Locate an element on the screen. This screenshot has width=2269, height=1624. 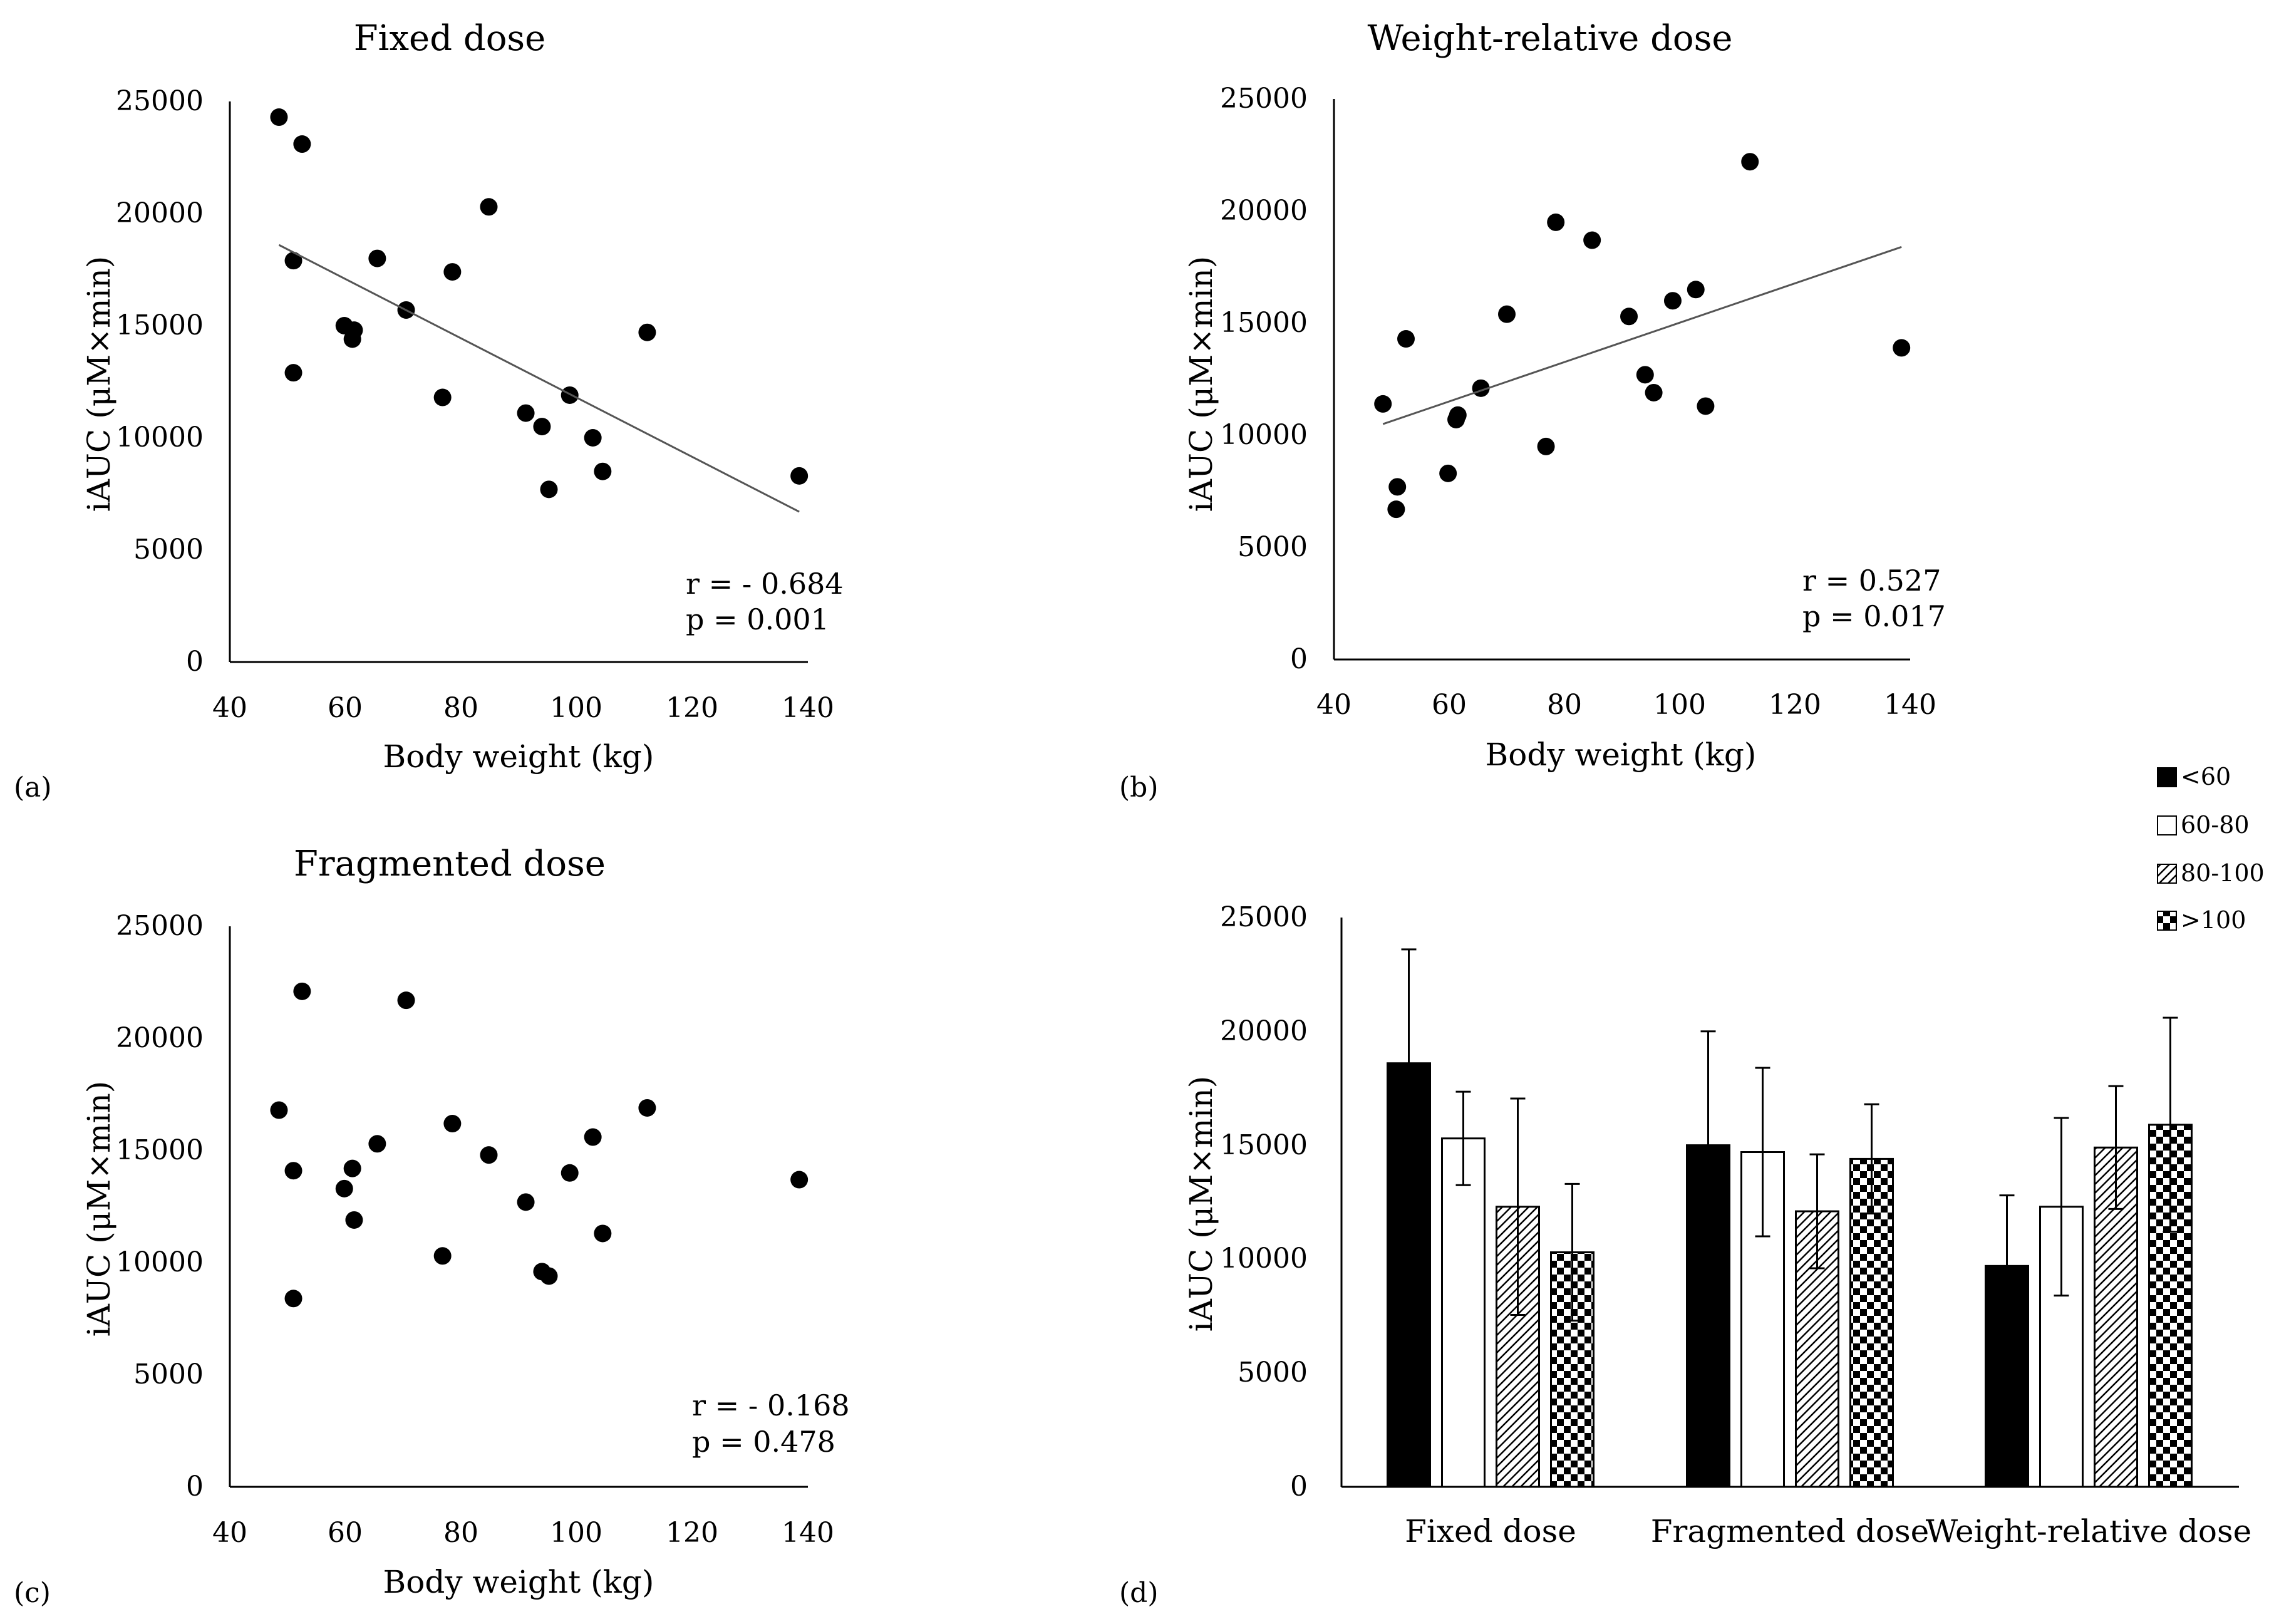
panel-a-trendline is located at coordinates (539, 378).